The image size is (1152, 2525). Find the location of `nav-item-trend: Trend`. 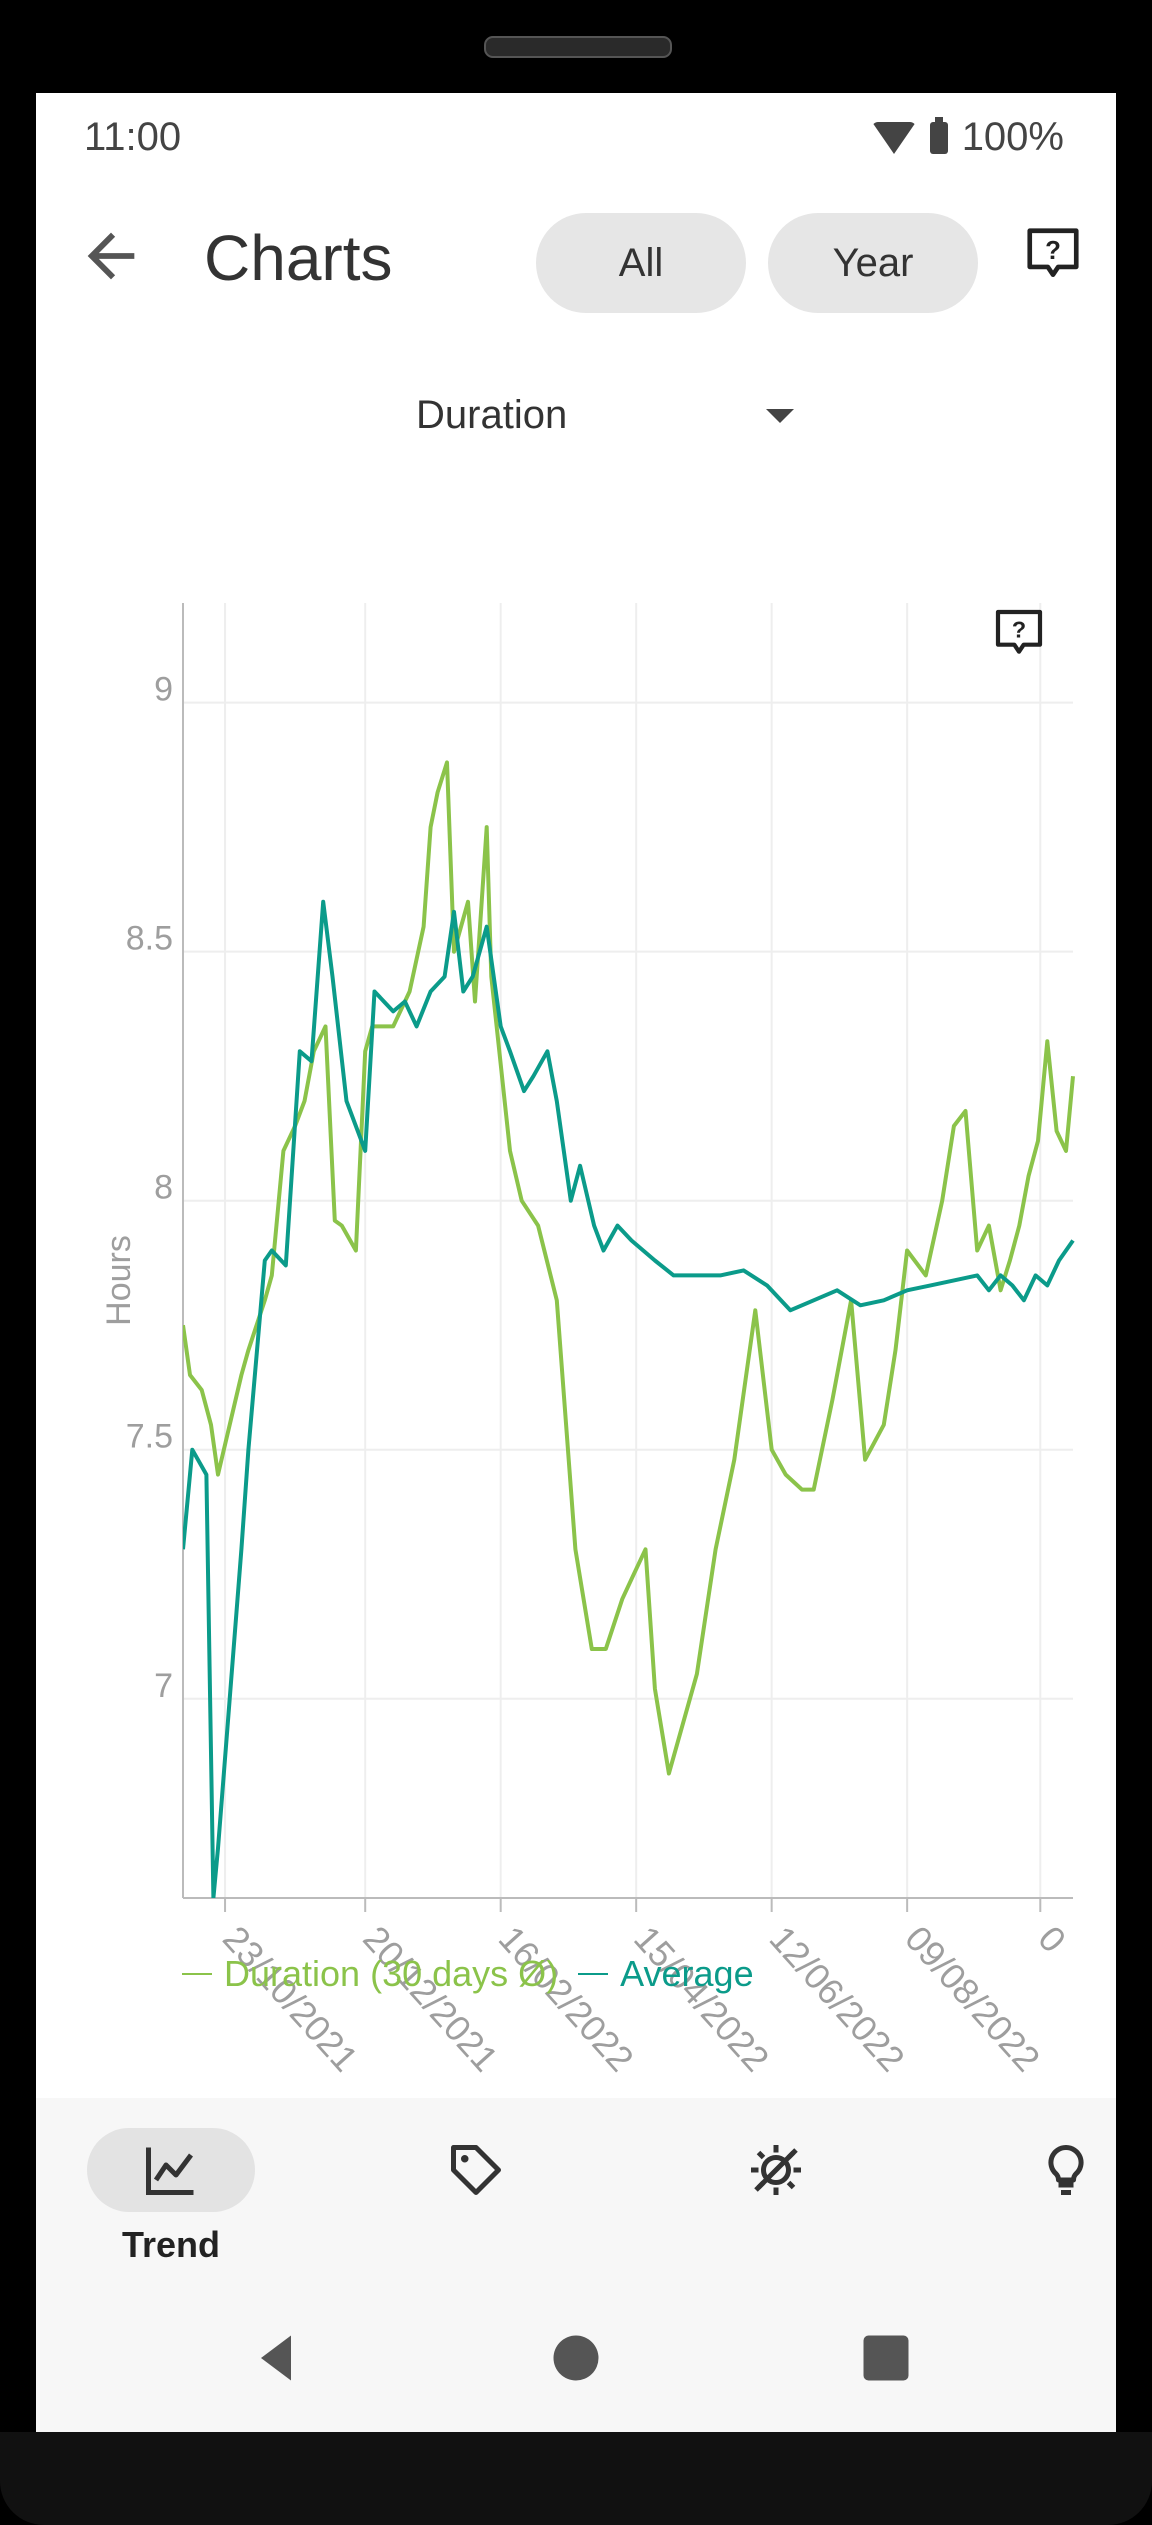

nav-item-trend: Trend is located at coordinates (171, 2218).